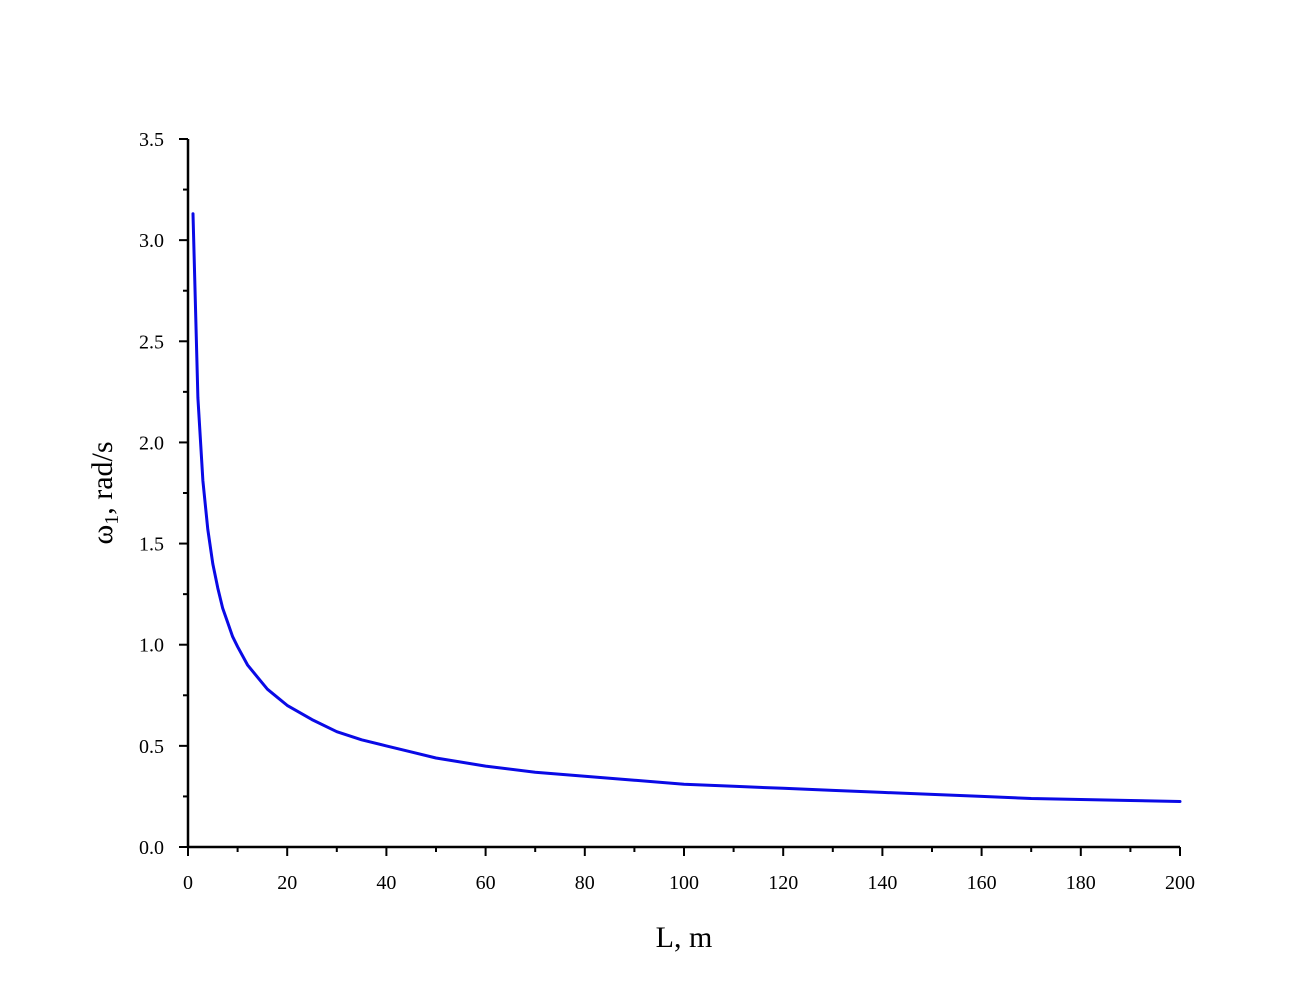  I want to click on x-tick-label: 140, so click(882, 883).